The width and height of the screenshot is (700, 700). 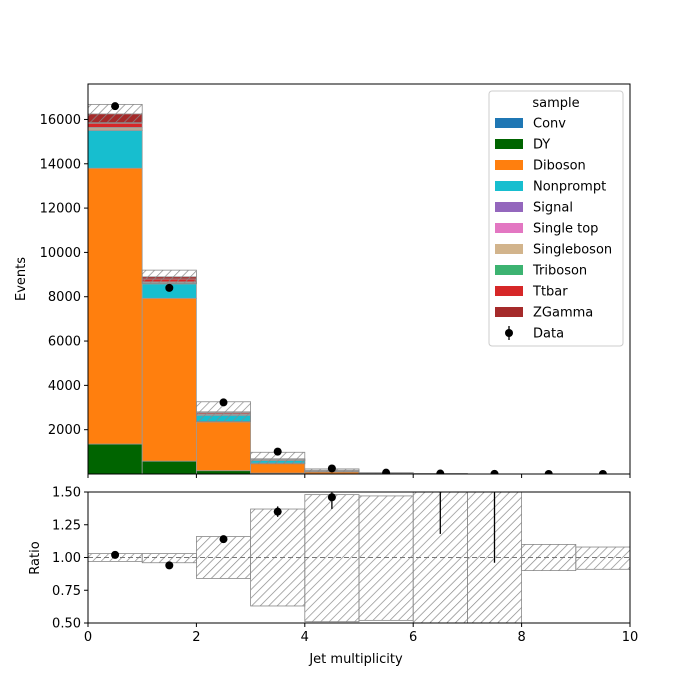 I want to click on legend-label: Triboson, so click(x=559, y=271).